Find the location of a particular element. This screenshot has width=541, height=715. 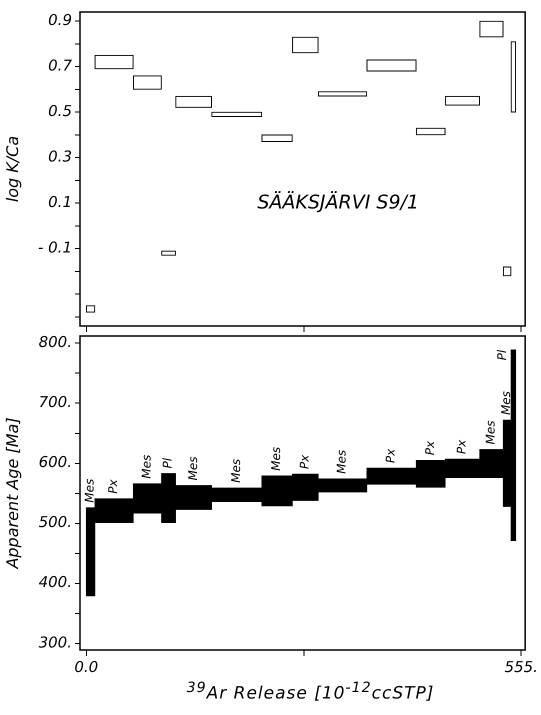

y-tick-label: 0.9 is located at coordinates (60, 19).